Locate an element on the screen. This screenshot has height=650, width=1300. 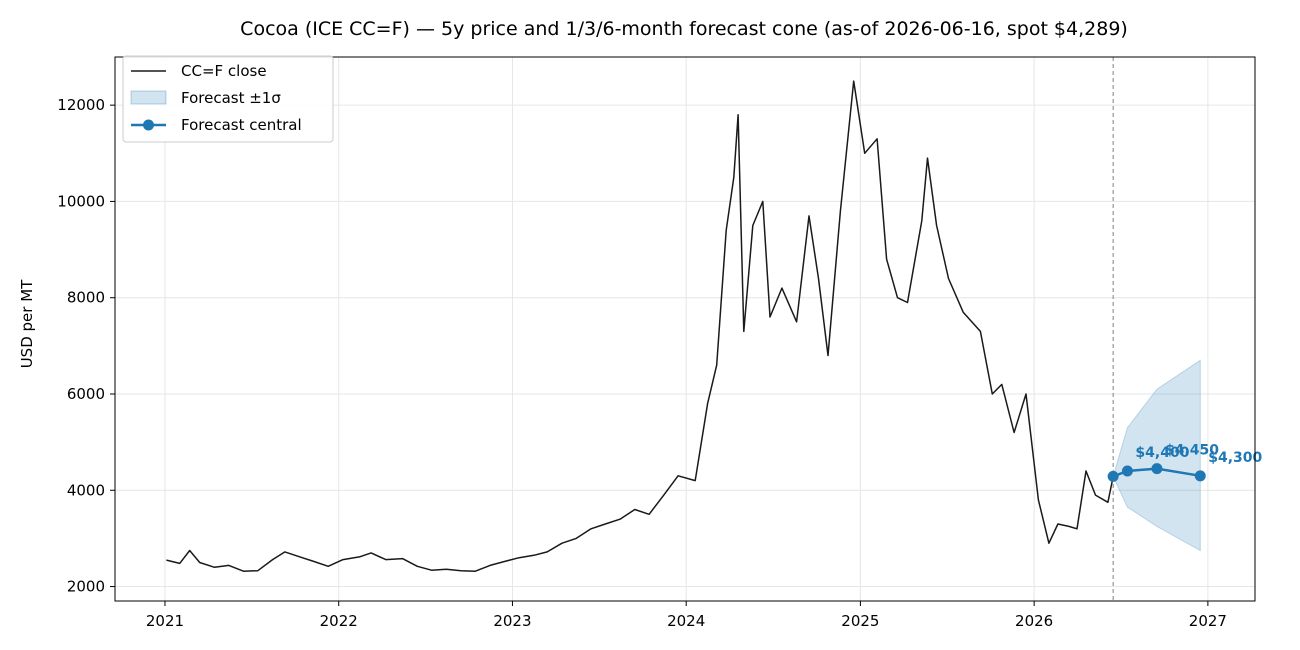
legend-forecast-label: Forecast central is located at coordinates (241, 125).